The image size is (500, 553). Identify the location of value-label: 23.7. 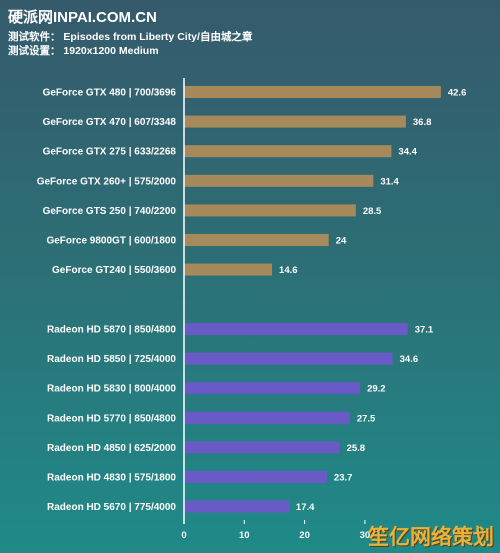
(343, 478).